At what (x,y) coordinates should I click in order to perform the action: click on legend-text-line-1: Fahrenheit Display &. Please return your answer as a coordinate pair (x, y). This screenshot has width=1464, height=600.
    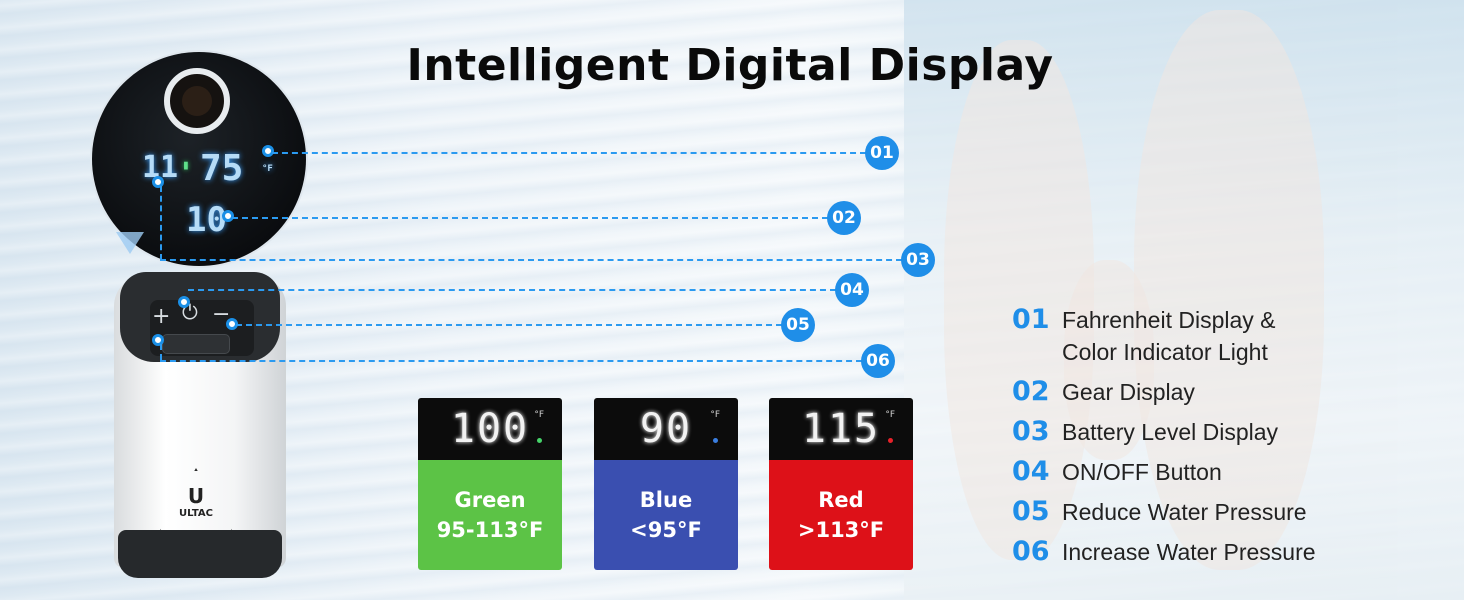
    Looking at the image, I should click on (1169, 320).